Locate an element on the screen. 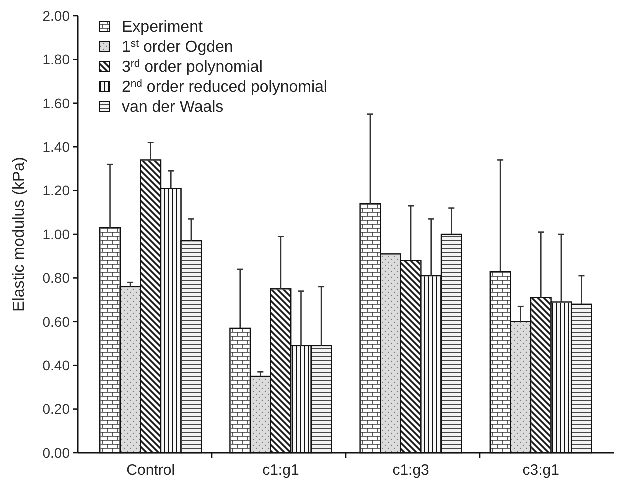 The height and width of the screenshot is (491, 622). x-tick-label: c3:g1 is located at coordinates (541, 470).